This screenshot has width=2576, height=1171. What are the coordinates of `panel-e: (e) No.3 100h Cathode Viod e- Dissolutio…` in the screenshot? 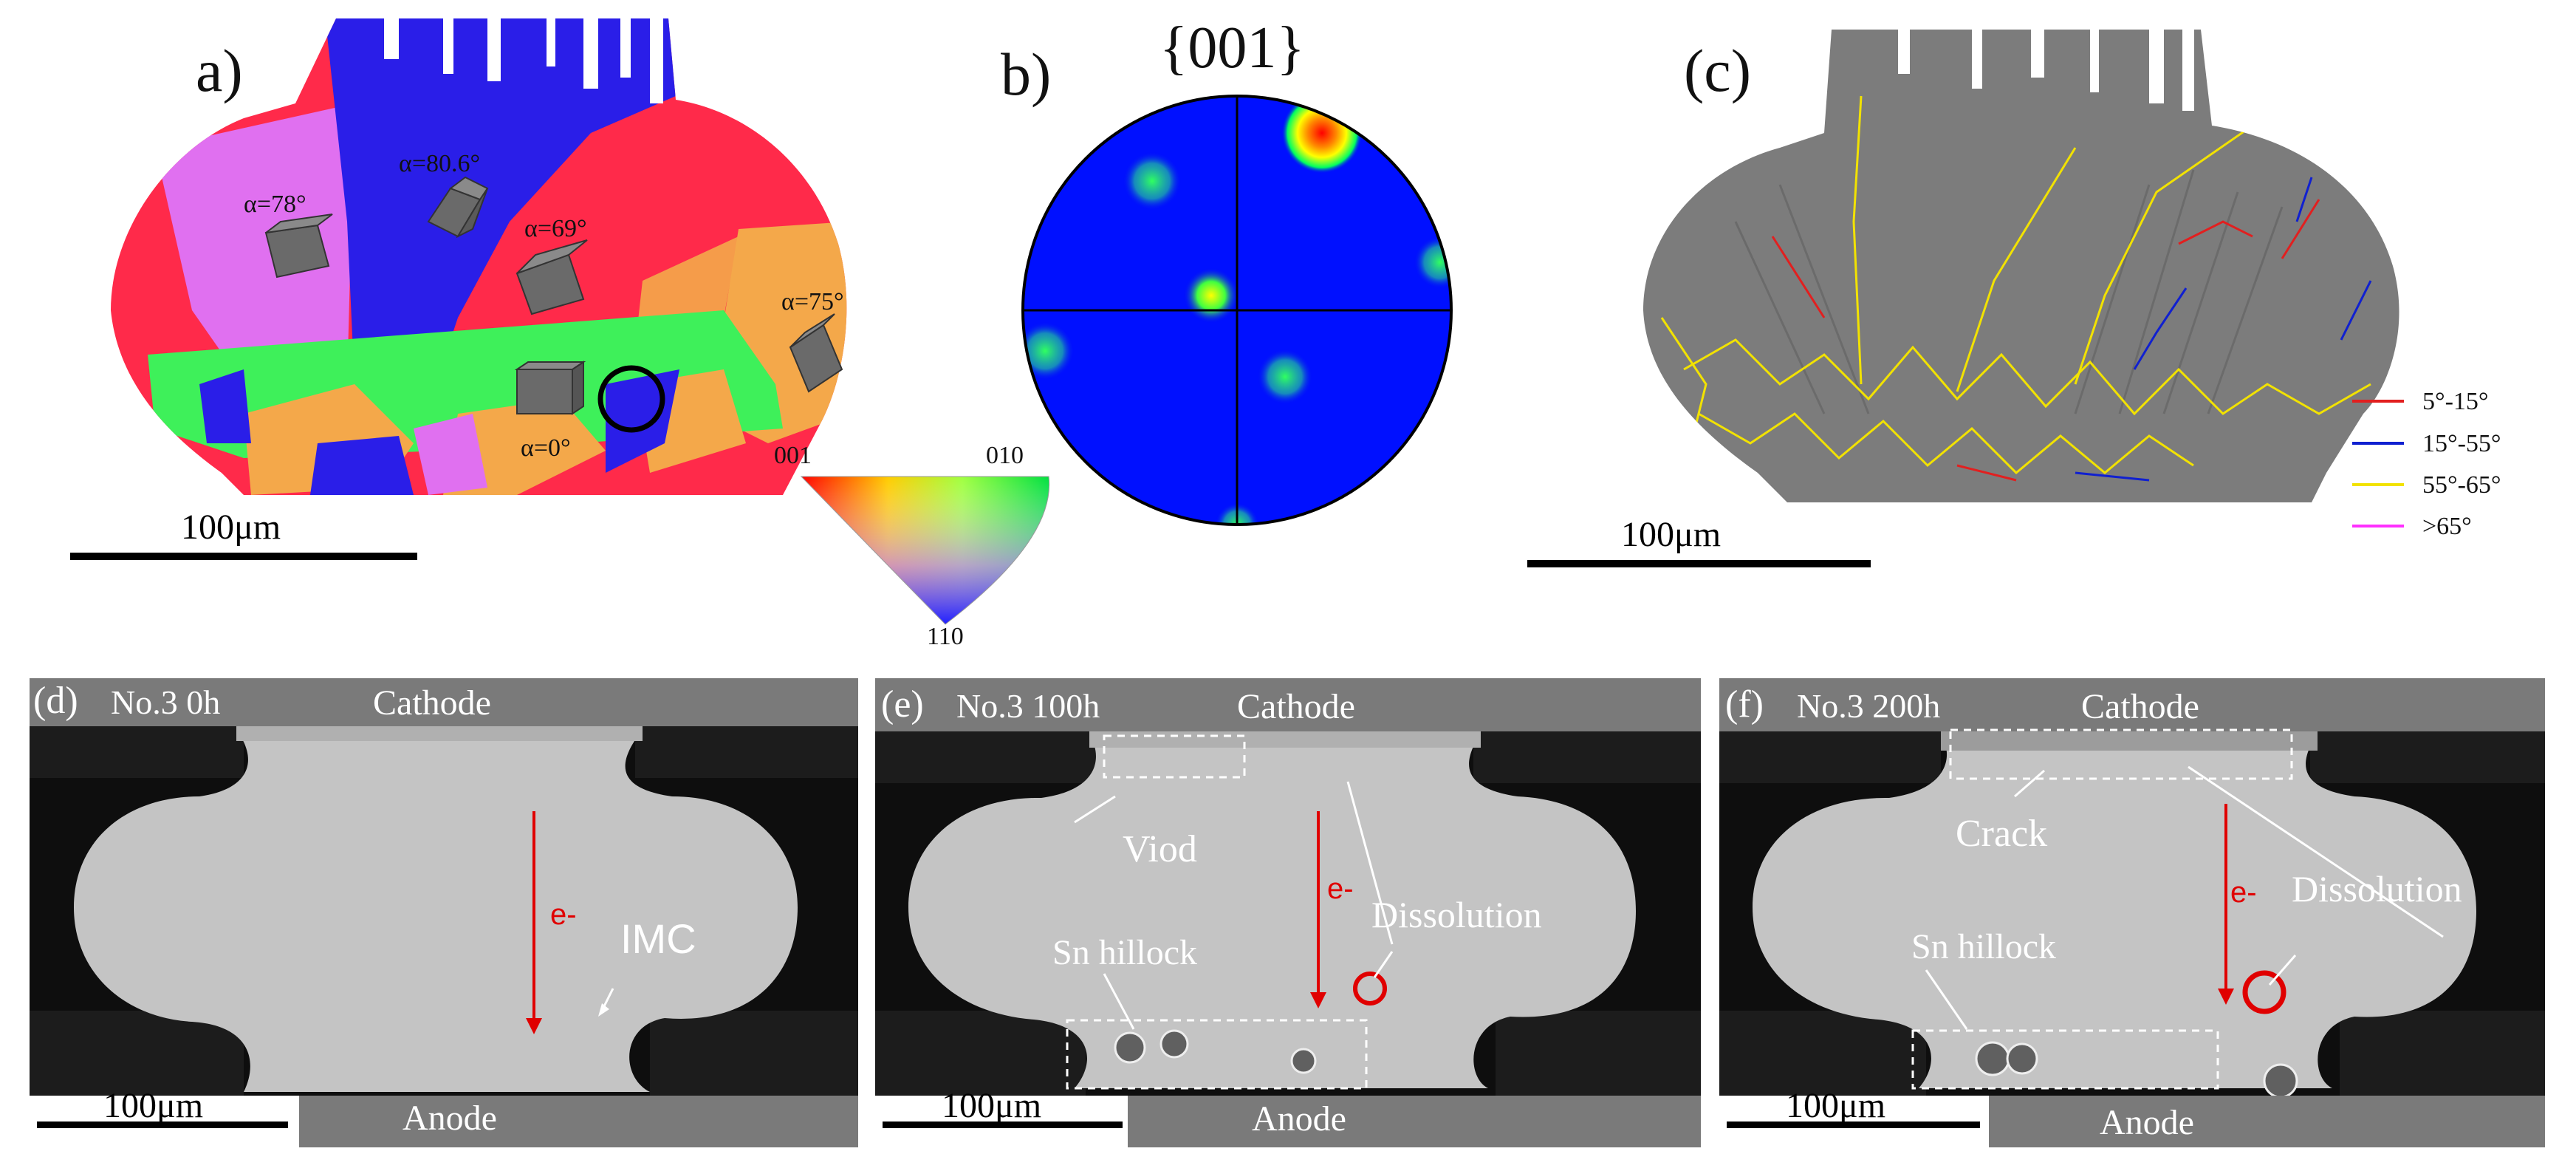 It's located at (1288, 912).